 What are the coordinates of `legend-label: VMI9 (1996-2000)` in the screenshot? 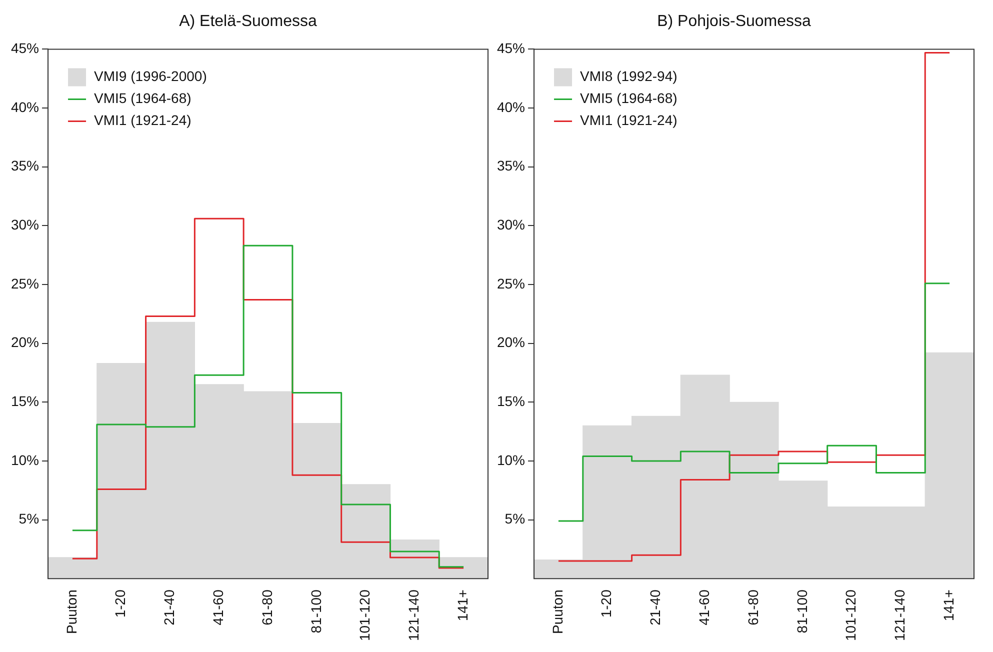 It's located at (150, 76).